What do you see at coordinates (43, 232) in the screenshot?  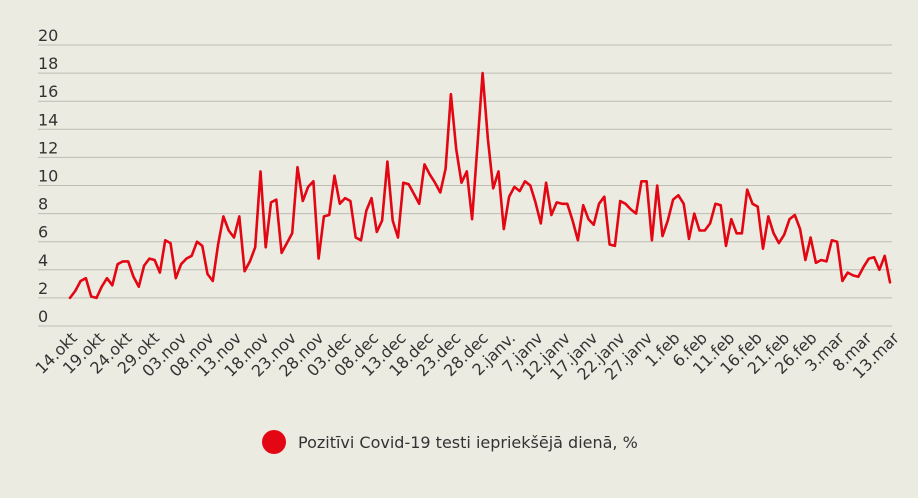 I see `y-tick-label: 6` at bounding box center [43, 232].